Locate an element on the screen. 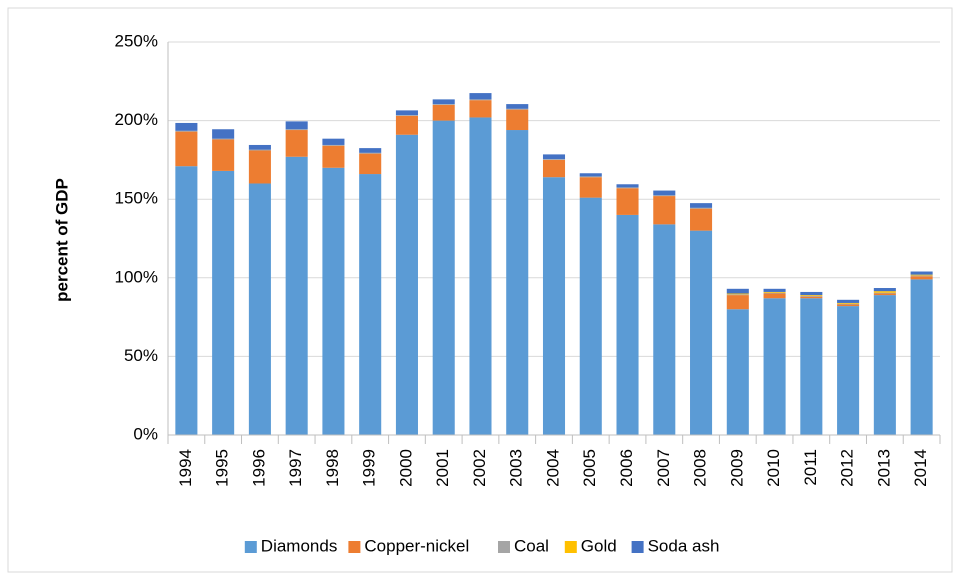  y-axis-title: percent of GDP is located at coordinates (61, 240).